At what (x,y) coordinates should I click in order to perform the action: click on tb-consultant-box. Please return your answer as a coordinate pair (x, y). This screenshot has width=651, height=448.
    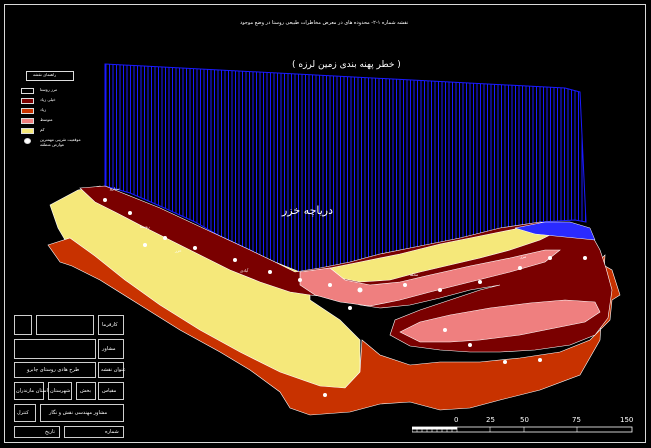
    Looking at the image, I should click on (55, 349).